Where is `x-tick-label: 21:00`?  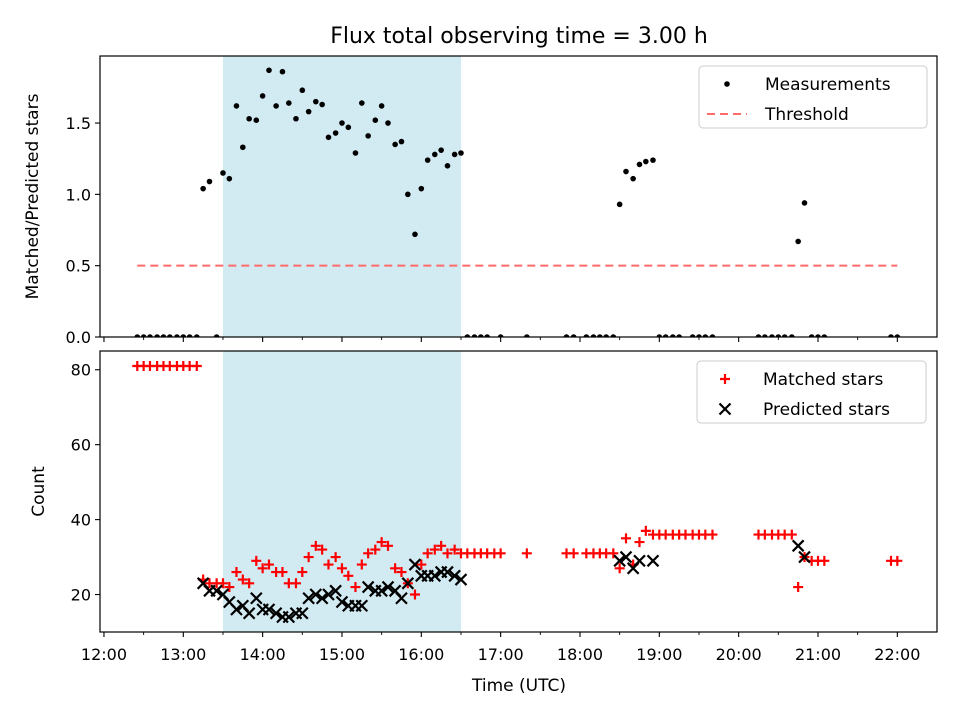
x-tick-label: 21:00 is located at coordinates (818, 654).